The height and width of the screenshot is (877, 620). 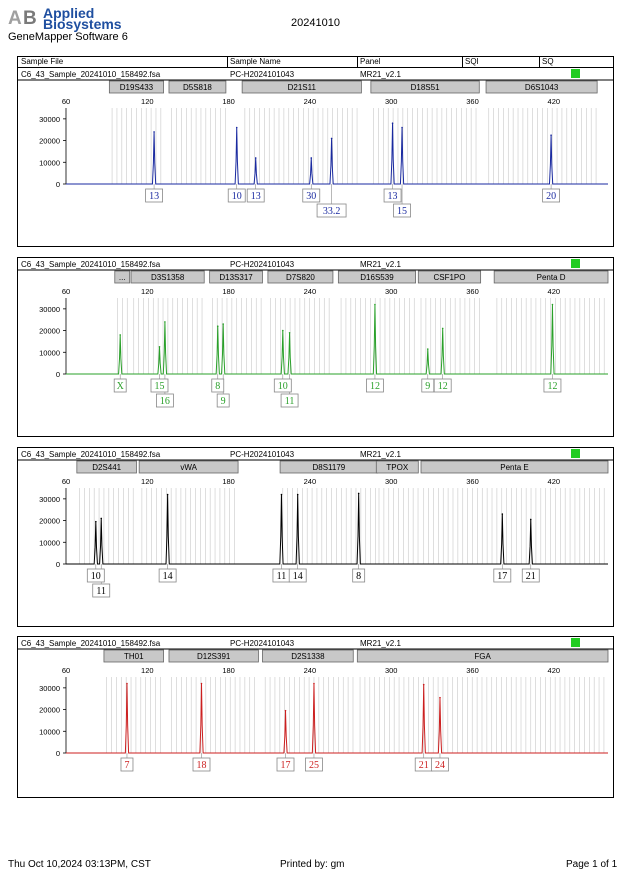 What do you see at coordinates (282, 576) in the screenshot?
I see `allele-label: 11` at bounding box center [282, 576].